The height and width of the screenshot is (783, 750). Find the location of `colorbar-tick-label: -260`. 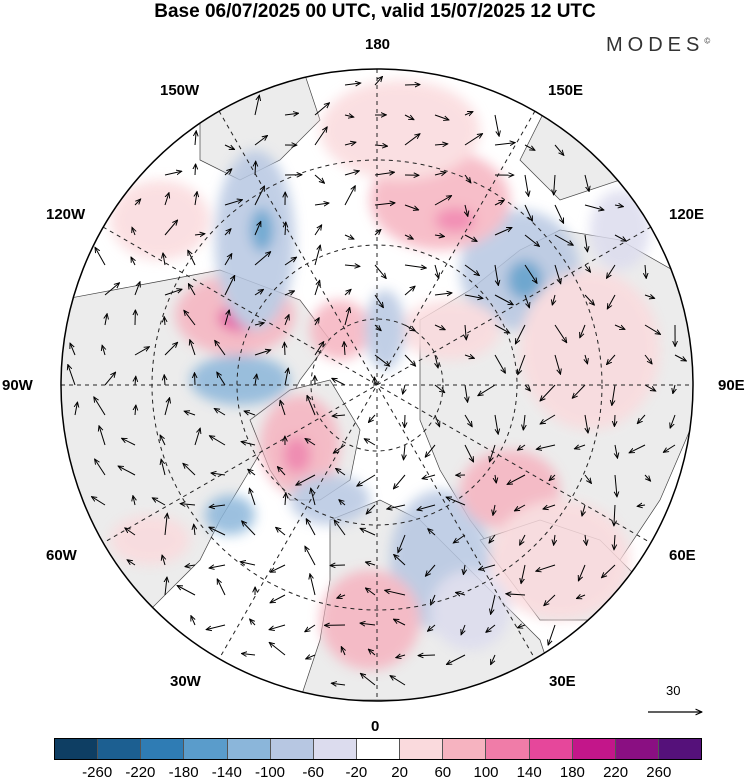

colorbar-tick-label: -260 is located at coordinates (97, 772).